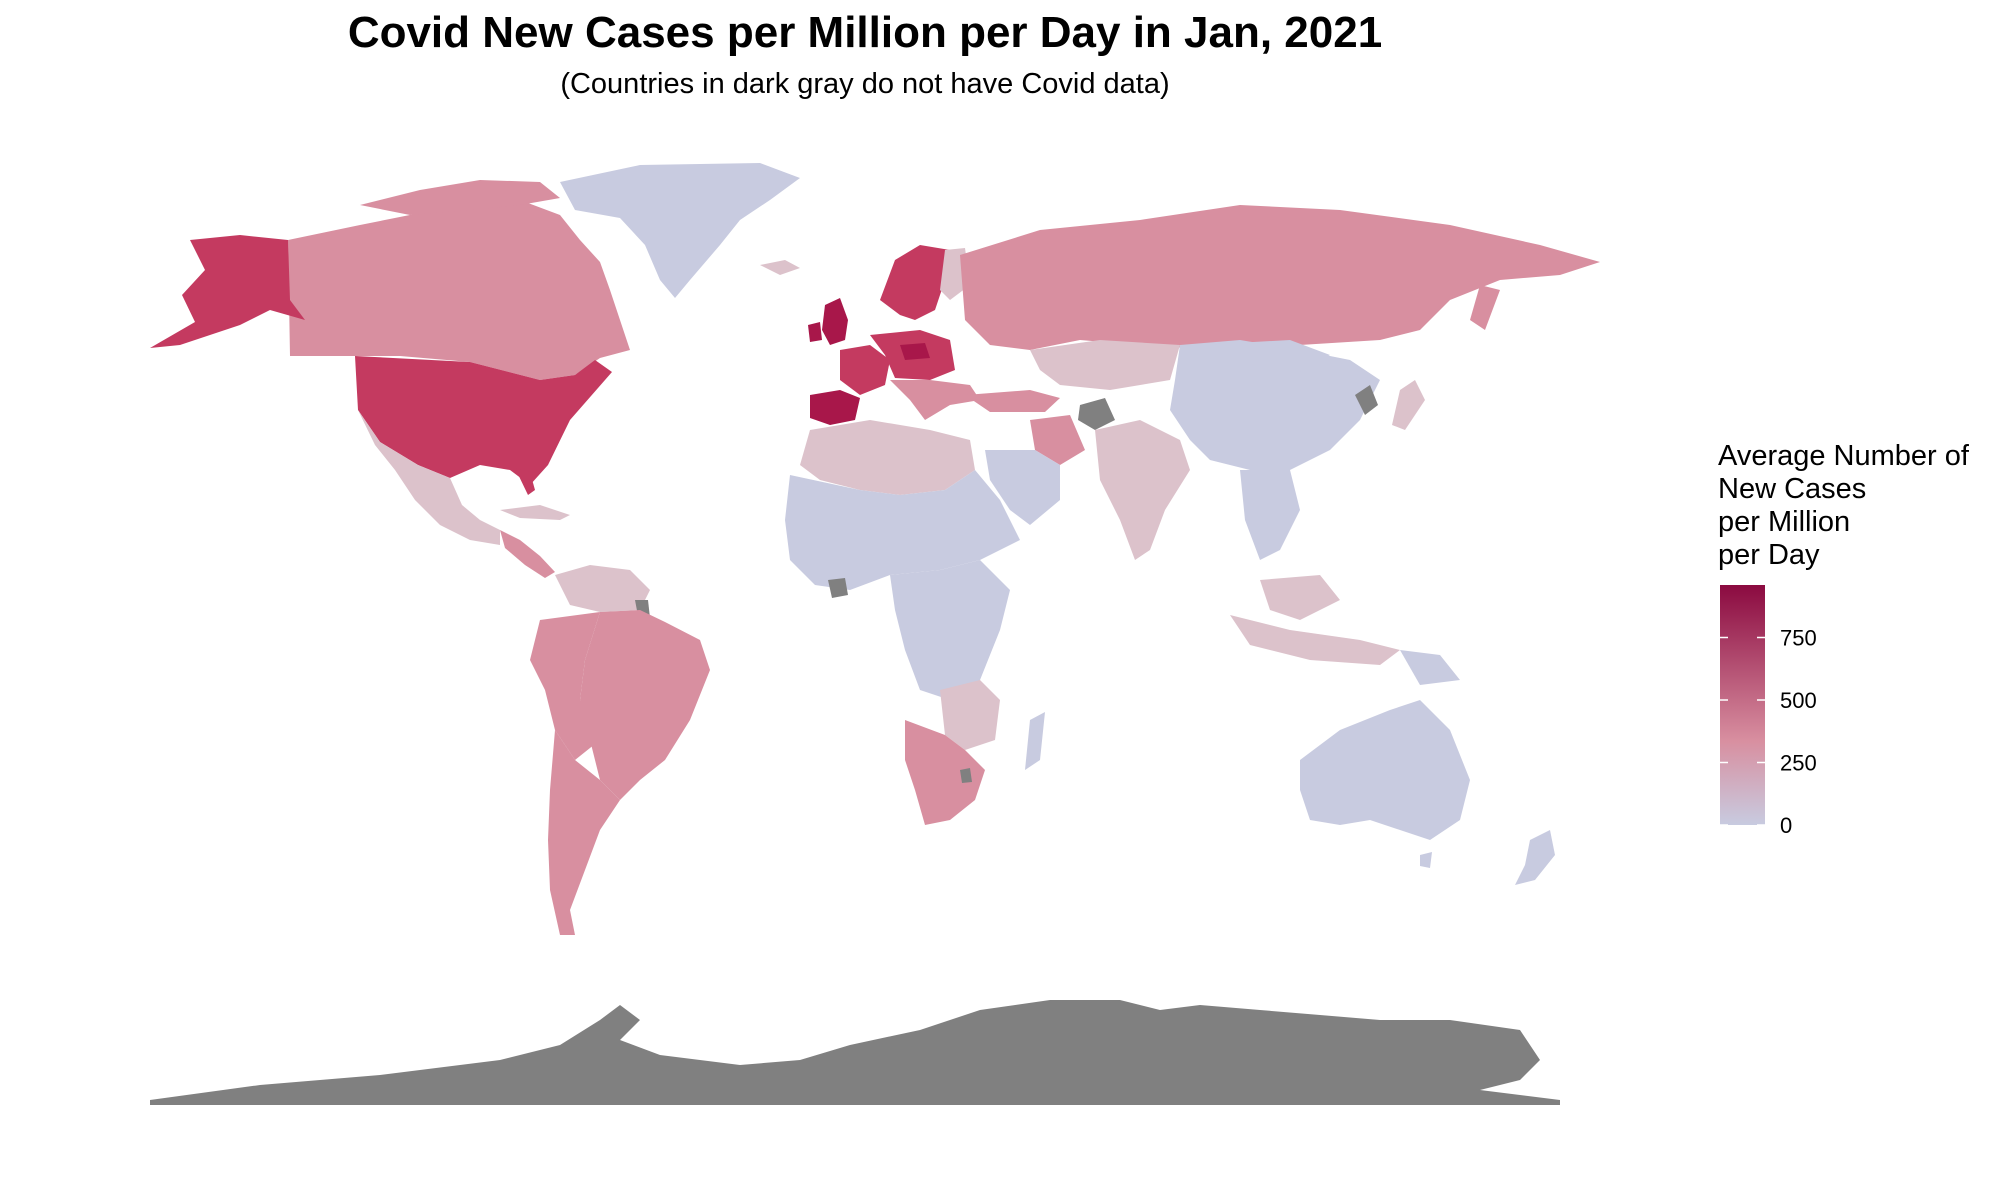  What do you see at coordinates (855, 1052) in the screenshot?
I see `region-antarctica` at bounding box center [855, 1052].